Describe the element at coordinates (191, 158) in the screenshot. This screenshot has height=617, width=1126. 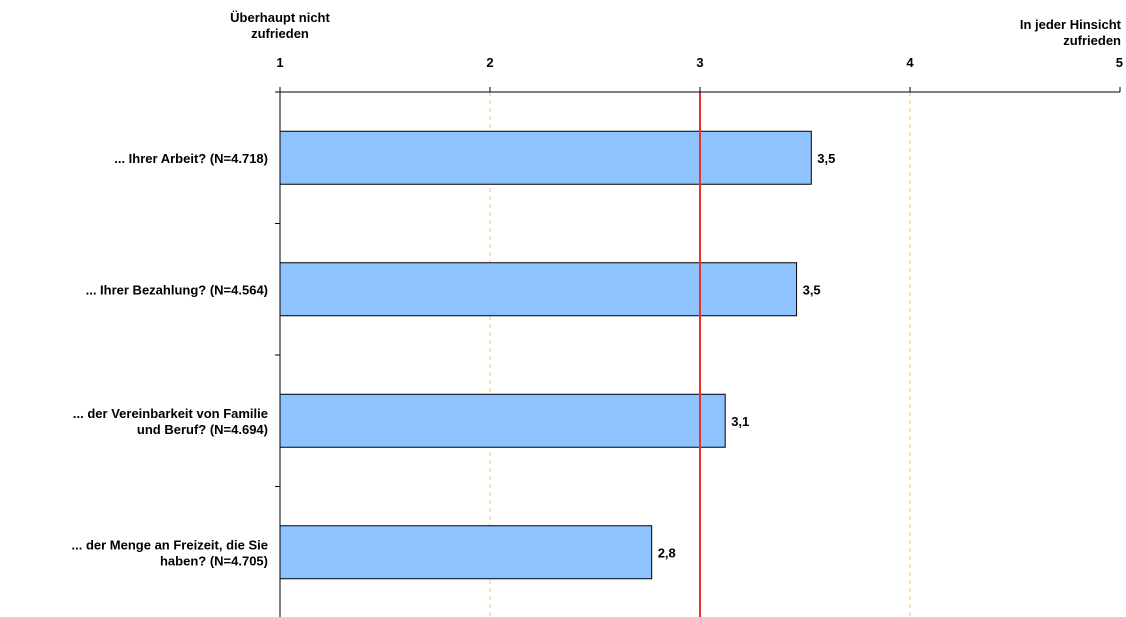
I see `category-label-1-line-1: ... Ihrer Arbeit? (N=4.718)` at that location.